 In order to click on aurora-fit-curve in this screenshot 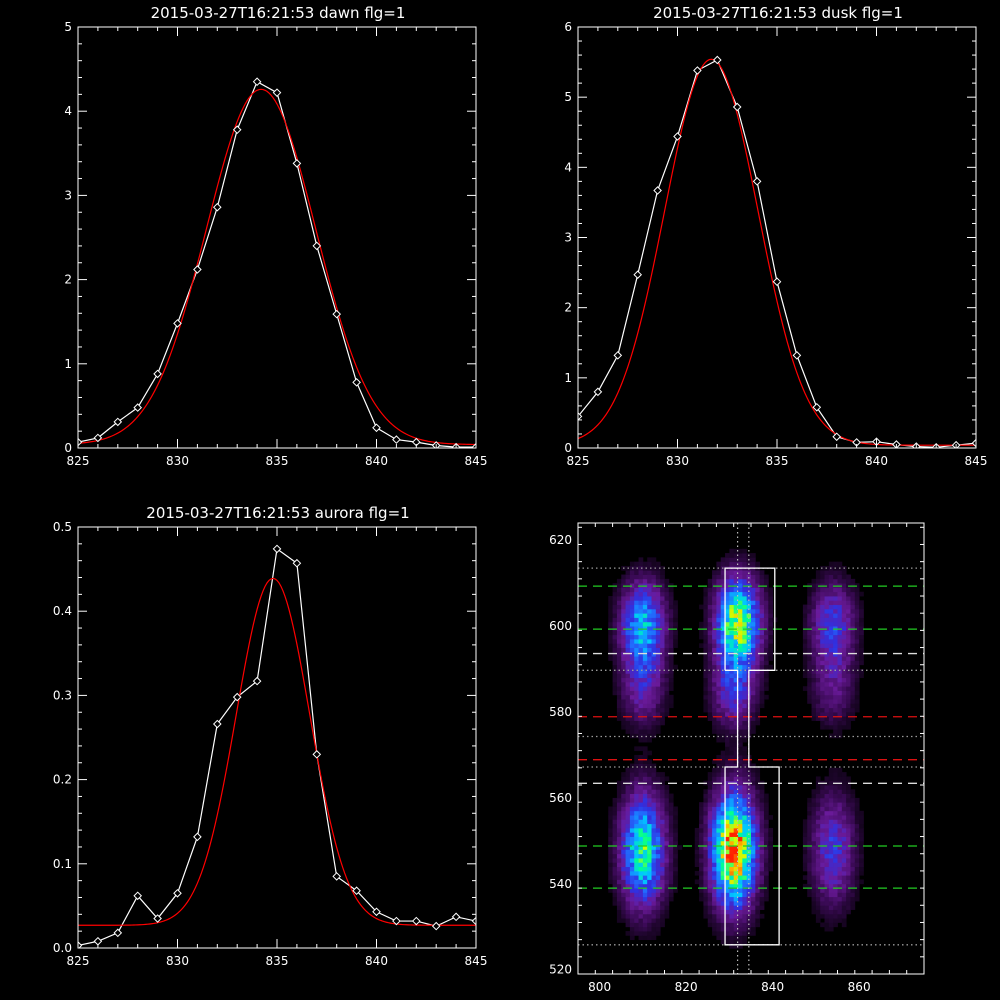, I will do `click(277, 751)`.